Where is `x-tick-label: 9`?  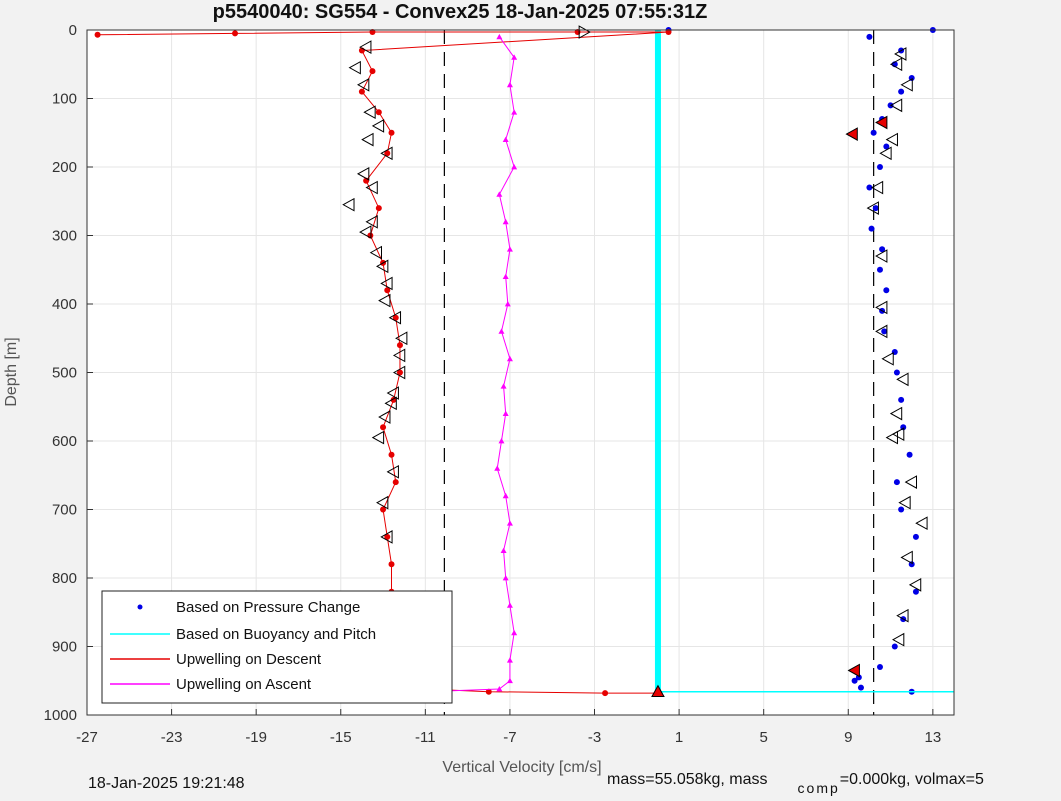
x-tick-label: 9 is located at coordinates (848, 737).